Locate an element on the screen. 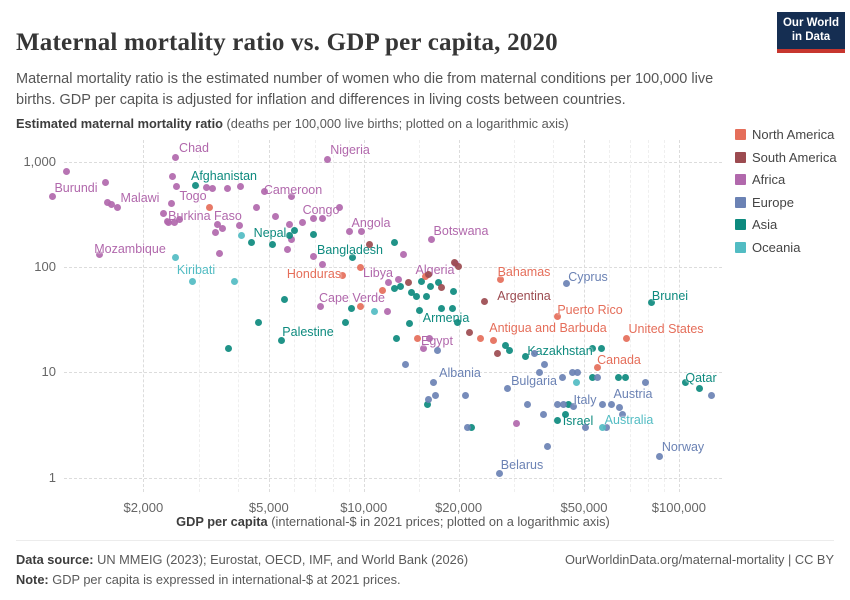  country-label: Angola is located at coordinates (371, 223).